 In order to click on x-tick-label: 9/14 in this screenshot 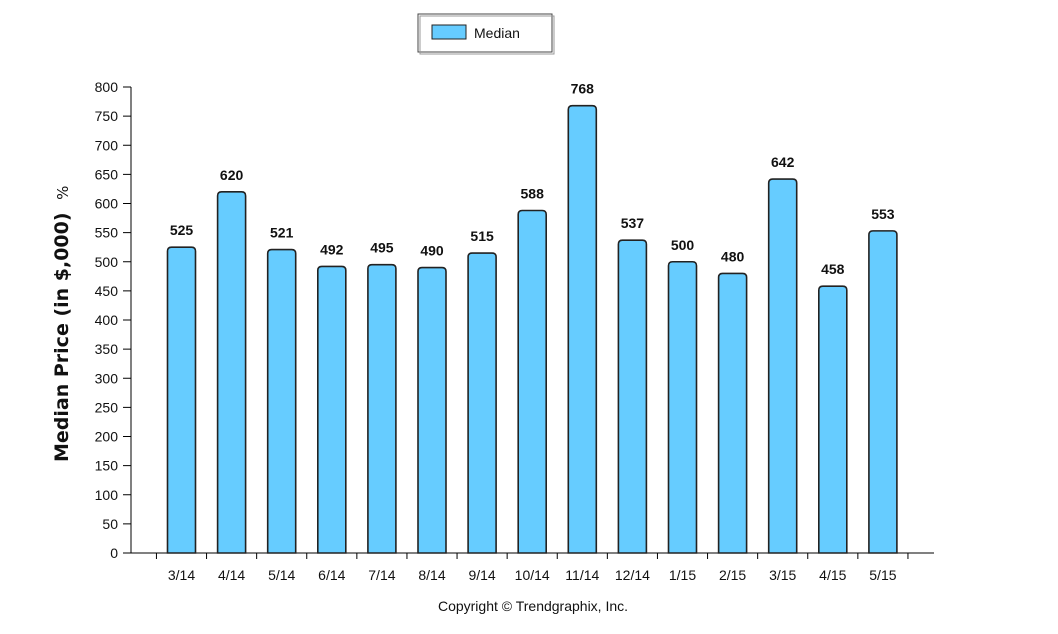, I will do `click(481, 575)`.